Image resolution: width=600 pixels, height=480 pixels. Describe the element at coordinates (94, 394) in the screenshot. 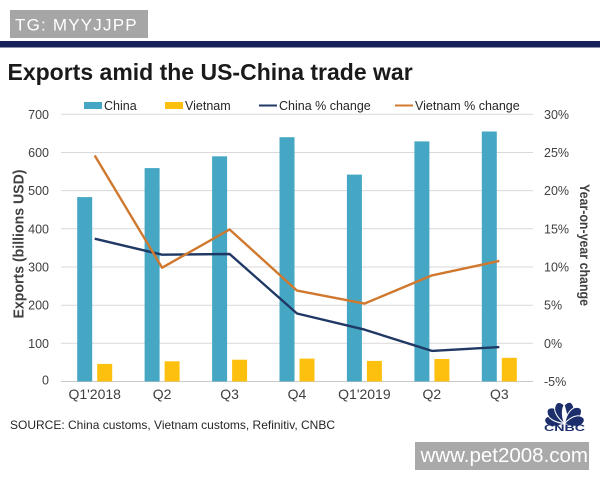

I see `svg-text: Q1'2018` at that location.